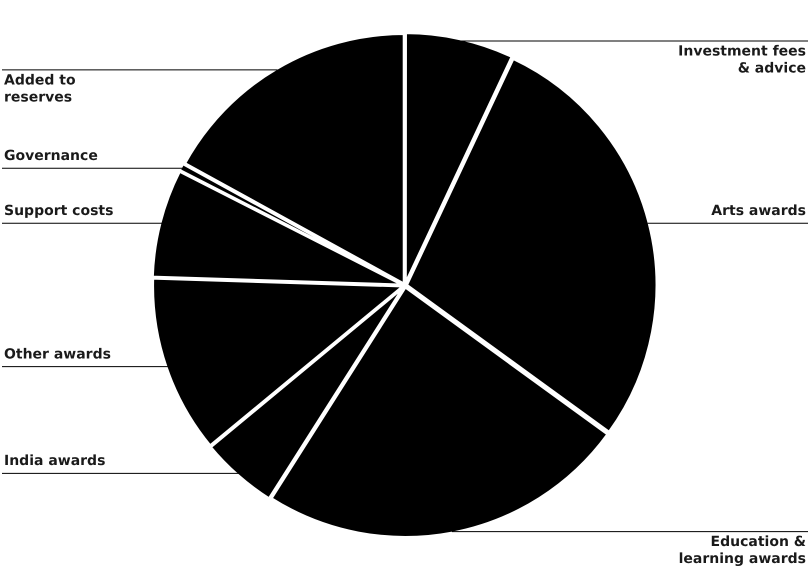 This screenshot has height=571, width=810. Describe the element at coordinates (742, 60) in the screenshot. I see `slice-label: Investment fees & advice` at that location.